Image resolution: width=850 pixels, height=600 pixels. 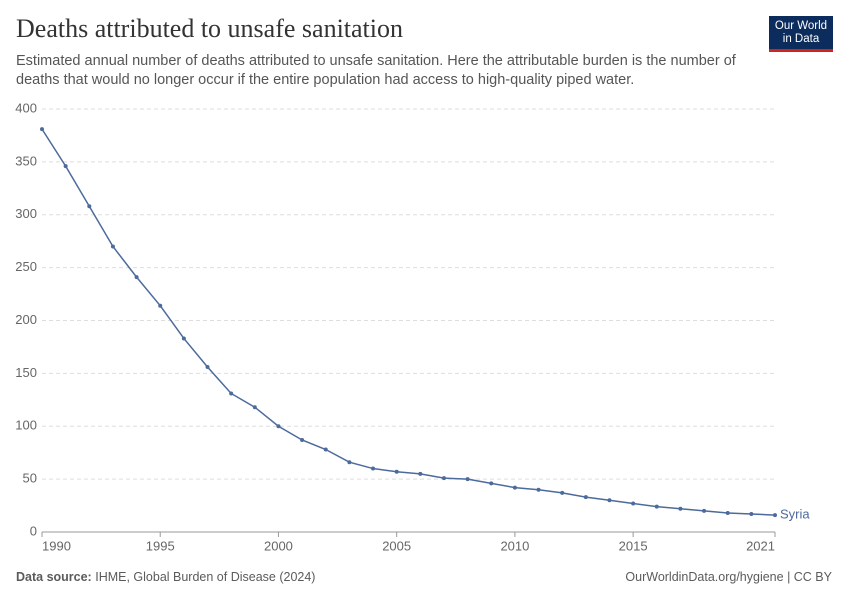 I want to click on license: OurWorldinData.org/hygiene | CC BY, so click(x=728, y=577).